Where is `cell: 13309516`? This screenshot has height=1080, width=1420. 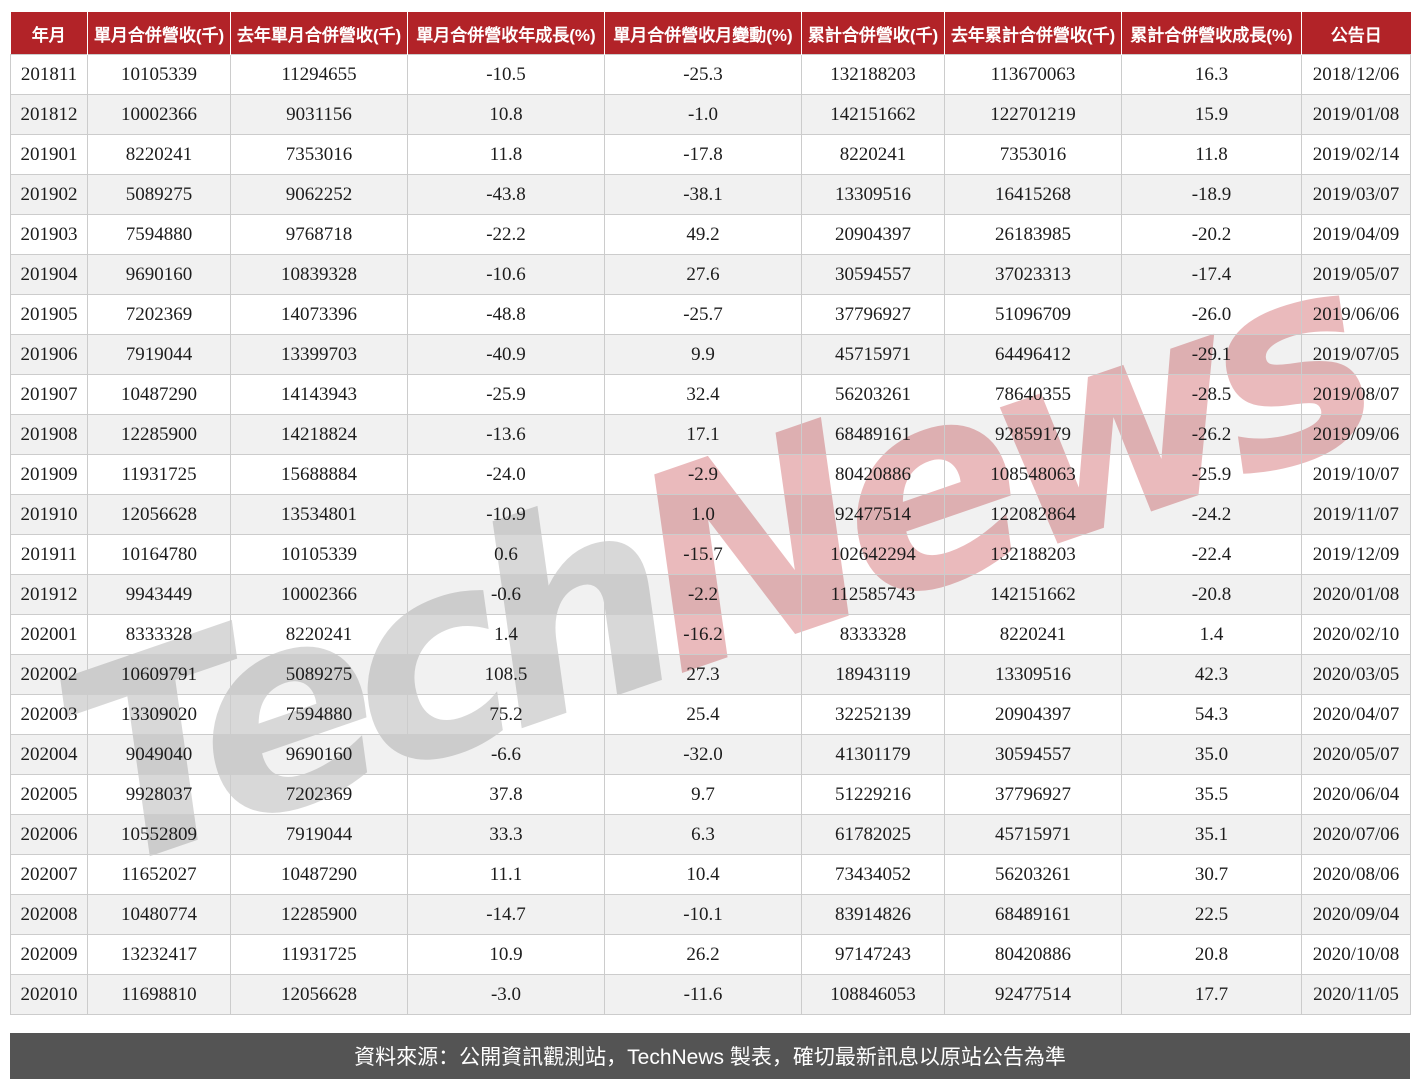
cell: 13309516 is located at coordinates (873, 194).